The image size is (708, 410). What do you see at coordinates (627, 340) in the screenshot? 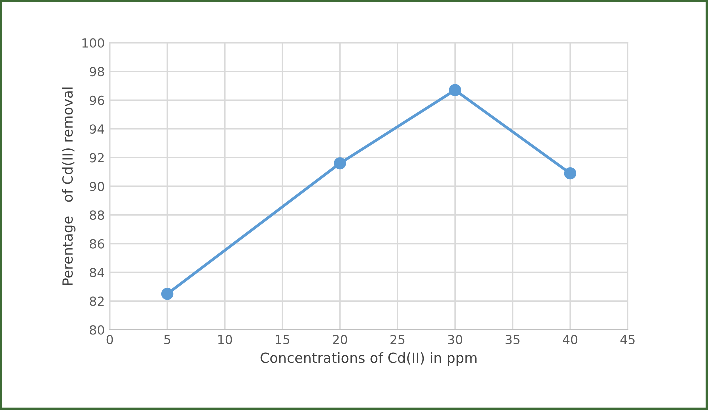
I see `x-tick-label: 45` at bounding box center [627, 340].